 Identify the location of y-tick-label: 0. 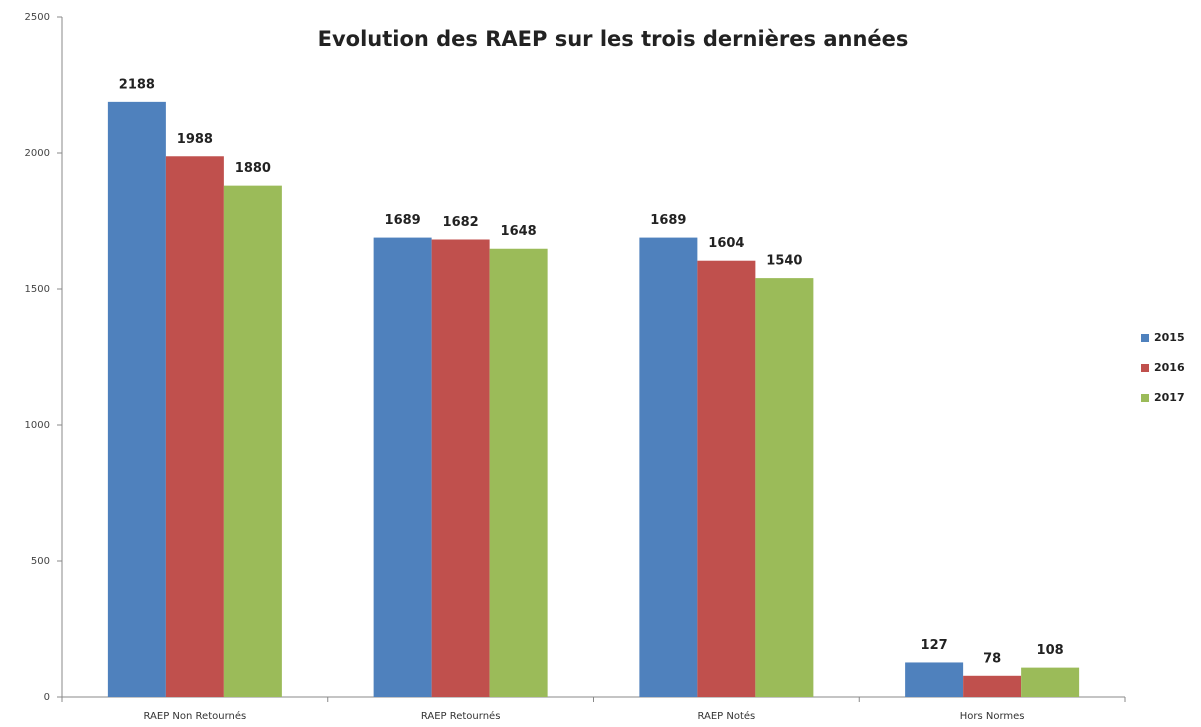
(47, 697).